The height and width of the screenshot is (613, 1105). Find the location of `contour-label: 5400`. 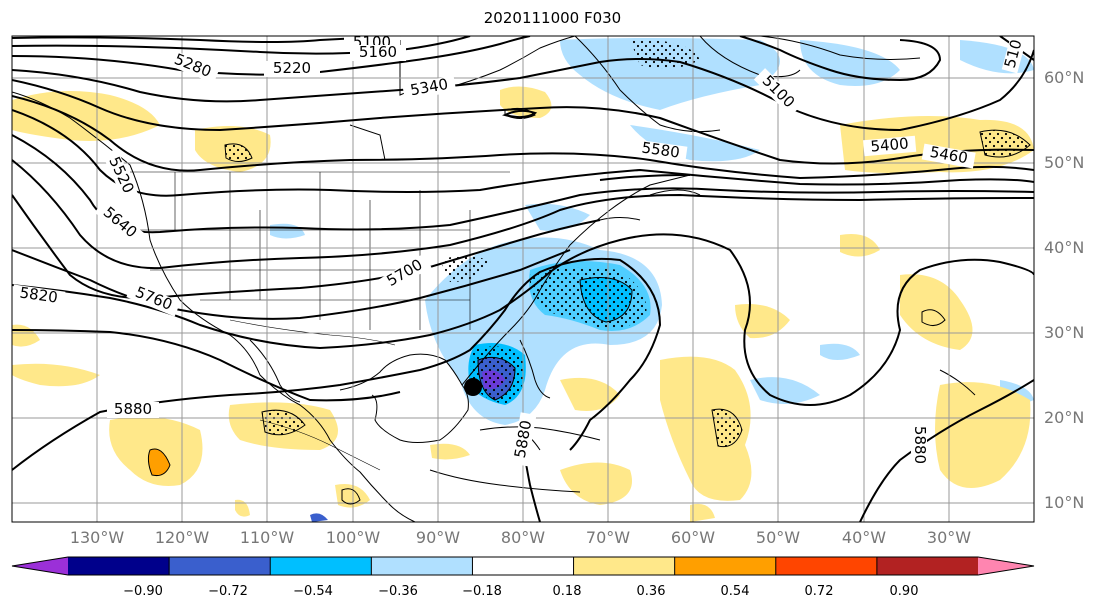

contour-label: 5400 is located at coordinates (890, 144).